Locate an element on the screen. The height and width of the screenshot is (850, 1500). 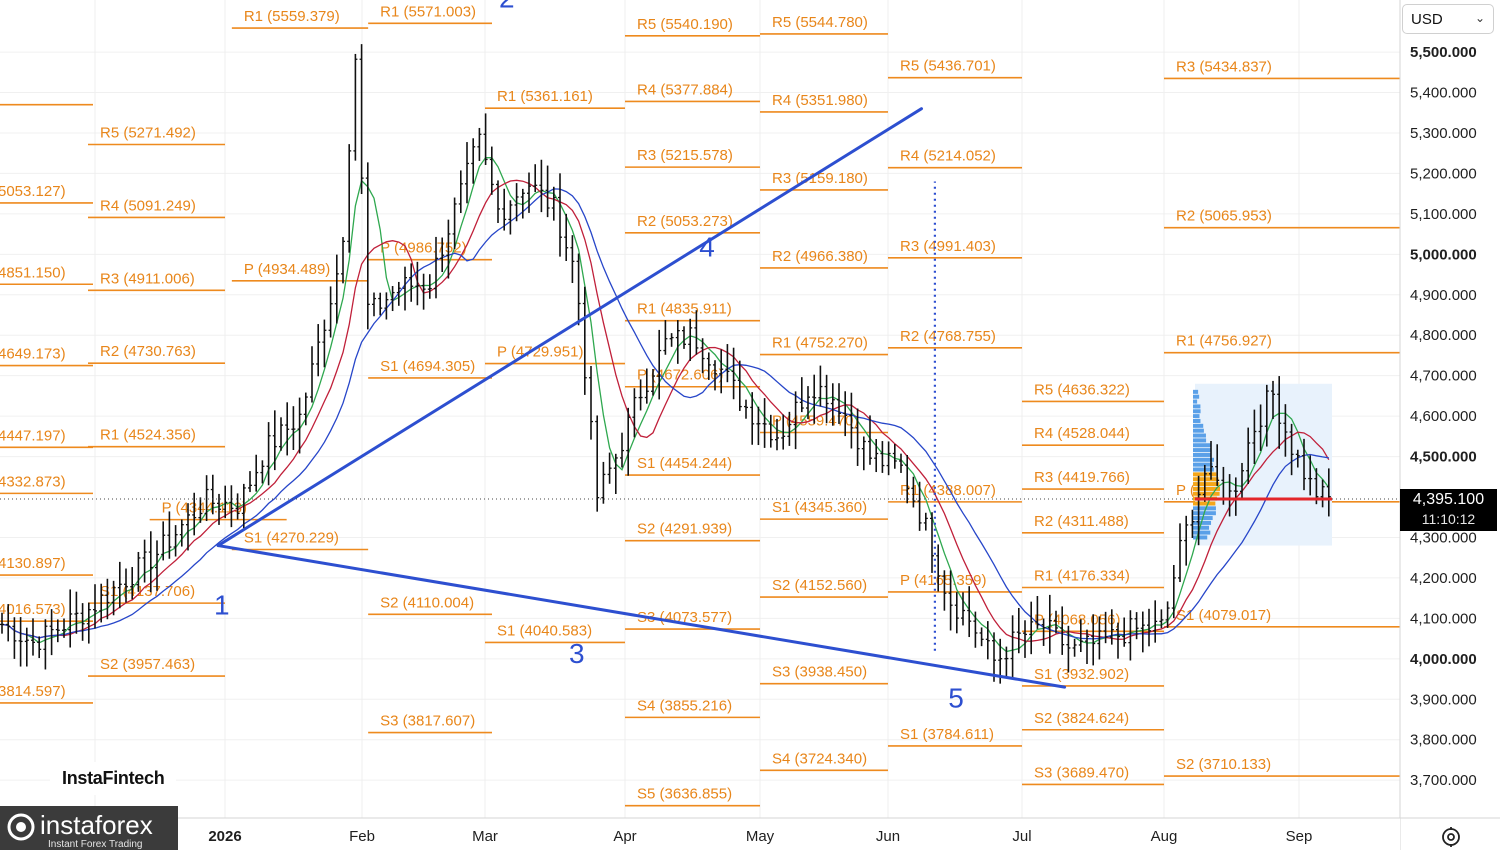
brand-primary: InstaFintech is located at coordinates (113, 778).